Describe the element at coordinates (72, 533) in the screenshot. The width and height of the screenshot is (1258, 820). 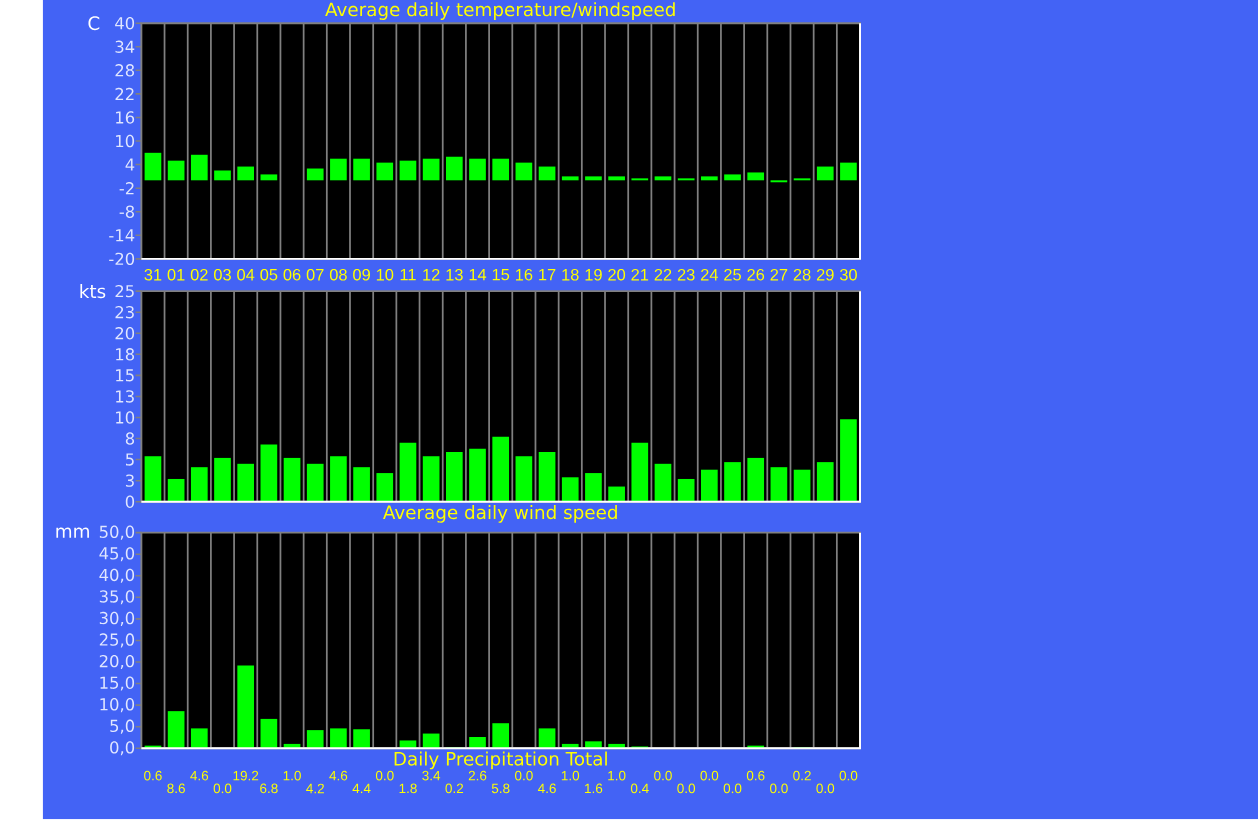
I see `y-axis-title: mm` at that location.